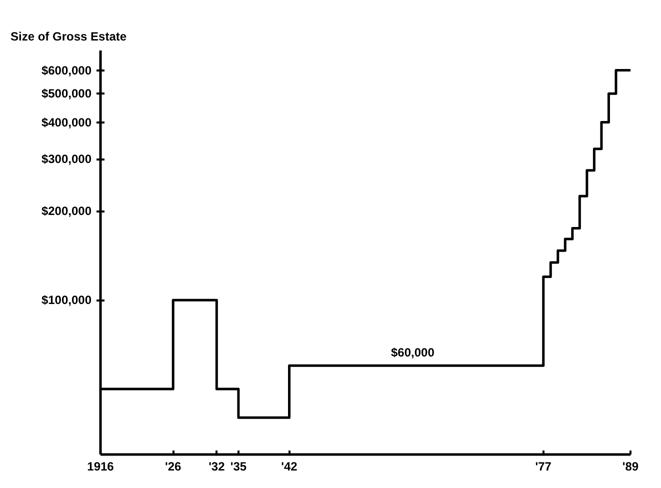  Describe the element at coordinates (100, 467) in the screenshot. I see `x-tick-label: 1916` at that location.